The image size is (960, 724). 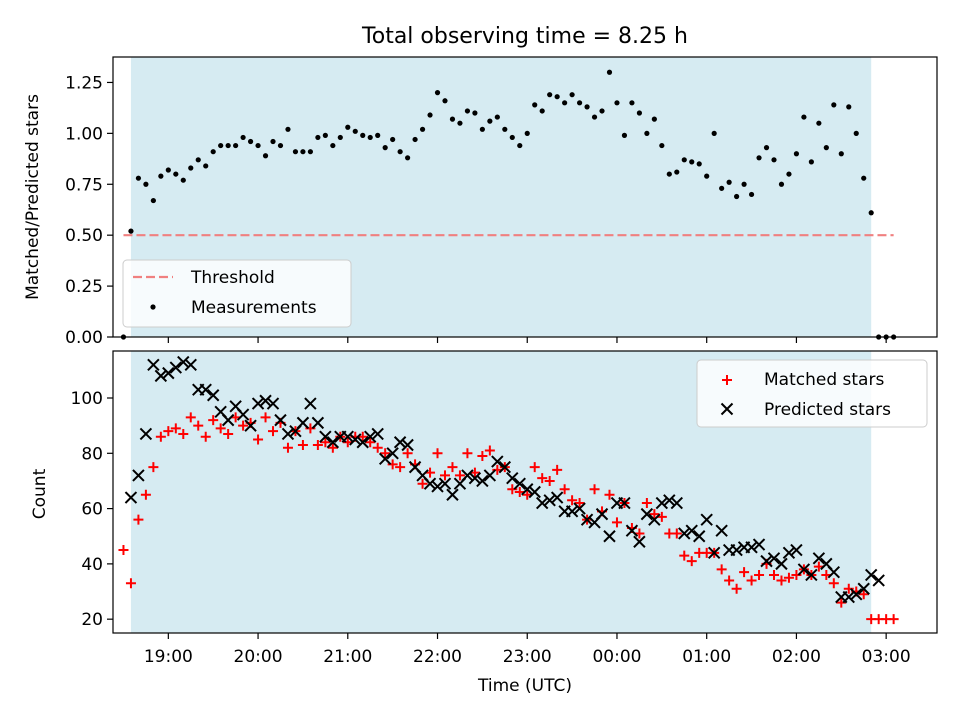 I want to click on top-y-axis-label: Matched/Predicted stars, so click(x=33, y=197).